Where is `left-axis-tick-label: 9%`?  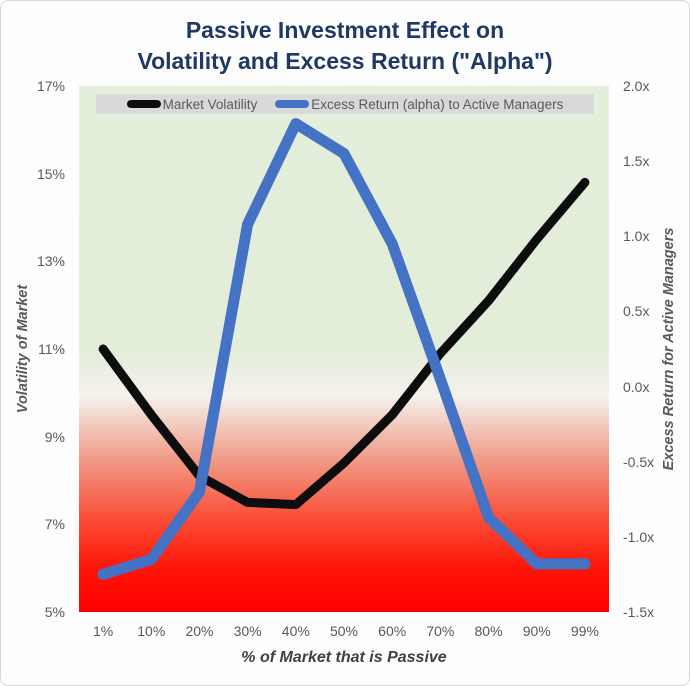
left-axis-tick-label: 9% is located at coordinates (54, 436).